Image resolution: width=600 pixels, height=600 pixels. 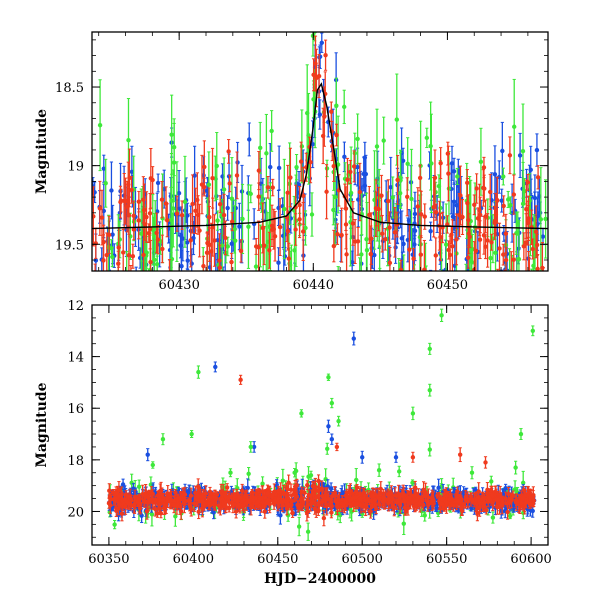 I want to click on bottom-y-axis-title: Magnitude, so click(x=42, y=424).